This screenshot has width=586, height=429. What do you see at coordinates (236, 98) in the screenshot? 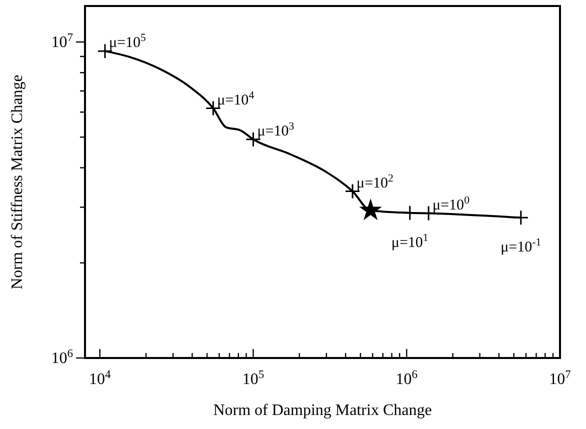
I see `annotation: μ=10$^{4}$` at bounding box center [236, 98].